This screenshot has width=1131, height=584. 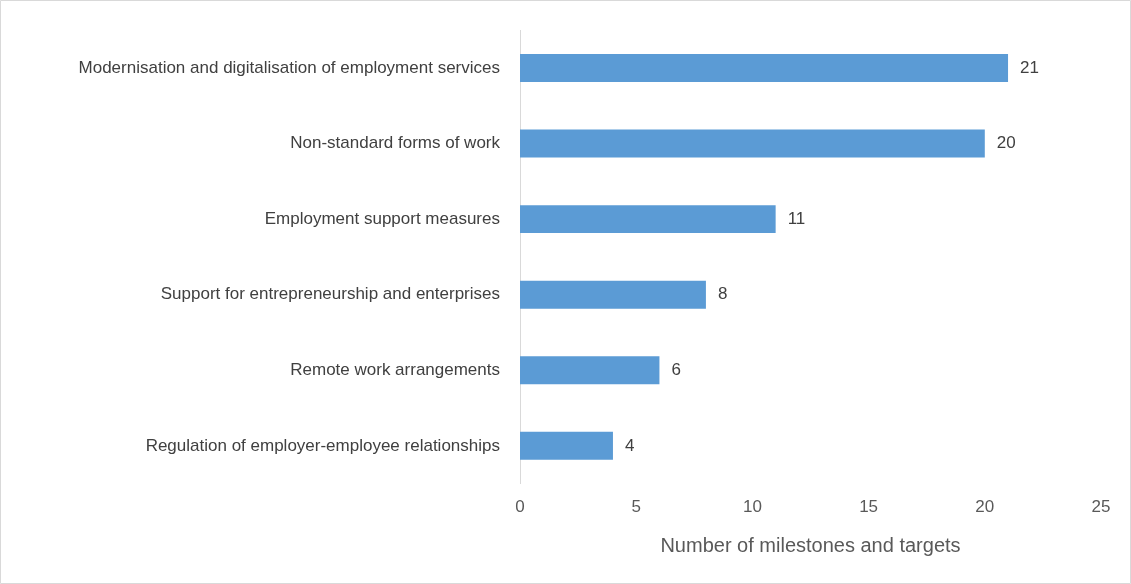 I want to click on data-label: 11, so click(x=796, y=218).